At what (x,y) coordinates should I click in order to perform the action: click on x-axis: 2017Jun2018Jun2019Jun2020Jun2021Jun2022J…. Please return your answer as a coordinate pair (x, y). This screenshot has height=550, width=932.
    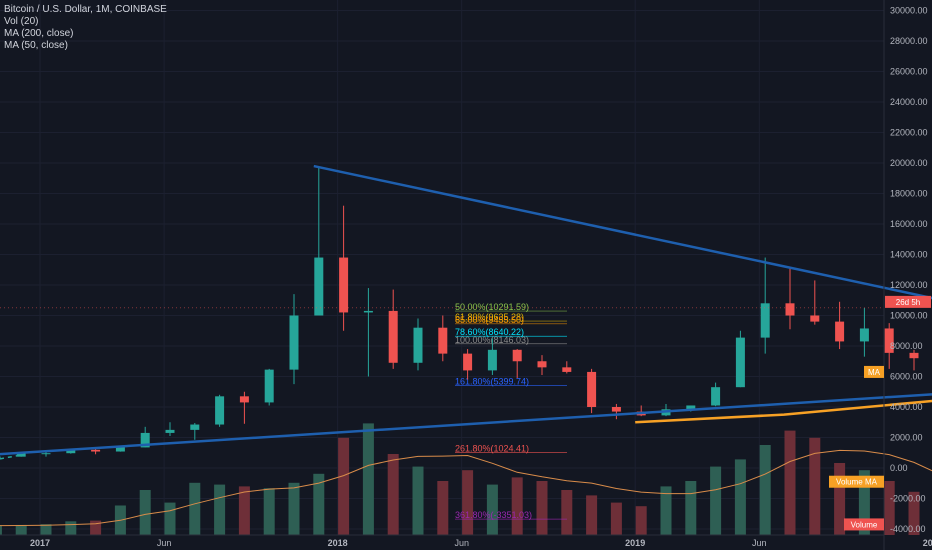
    Looking at the image, I should click on (466, 541).